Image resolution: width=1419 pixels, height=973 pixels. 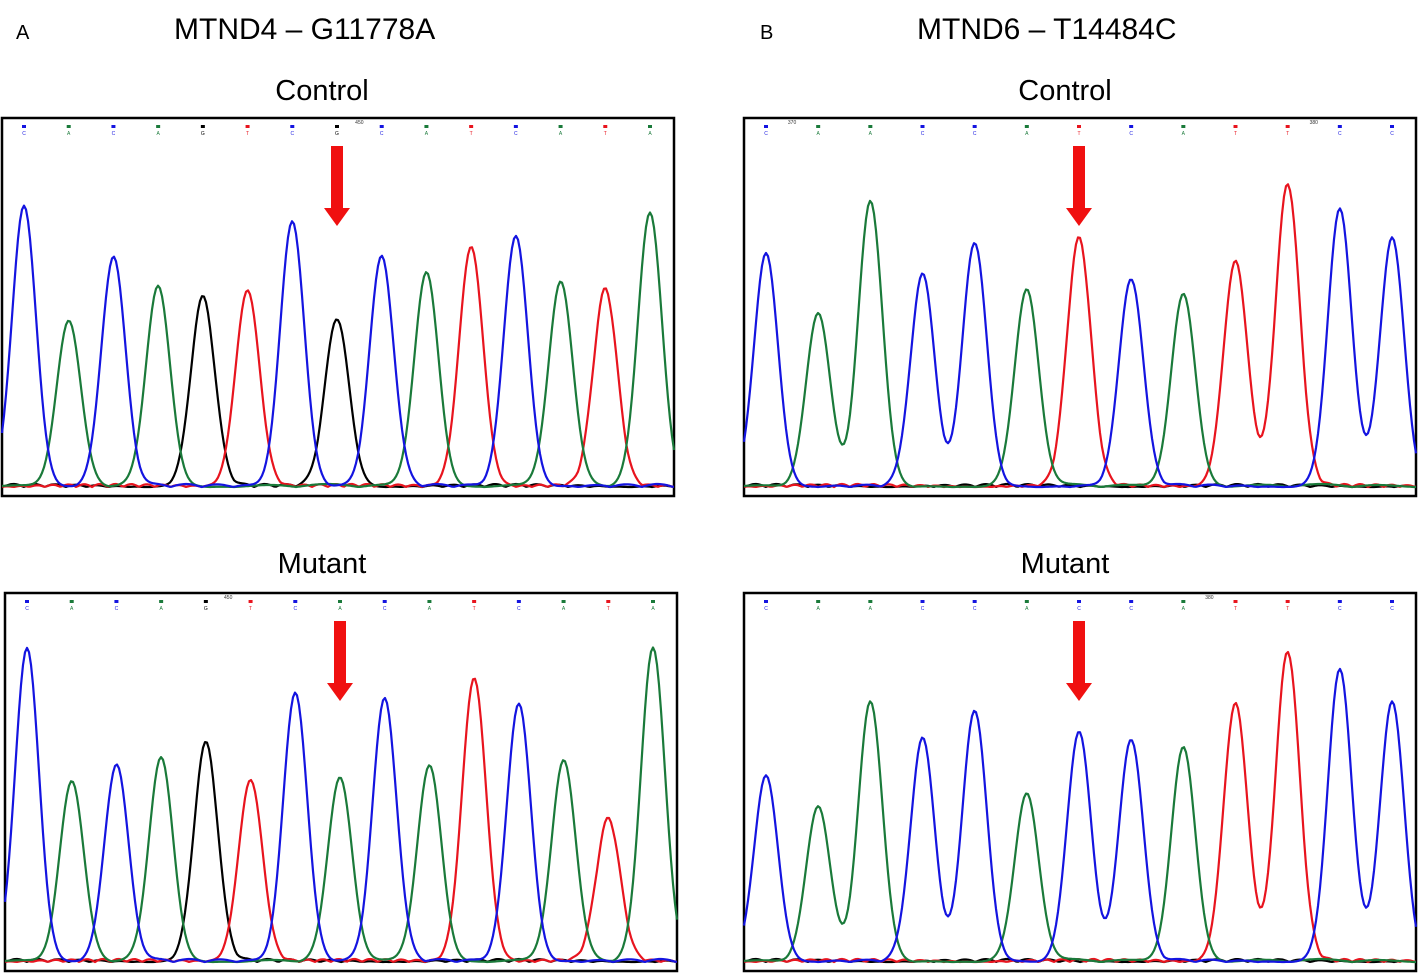 What do you see at coordinates (1047, 29) in the screenshot?
I see `panel-b-gene-title: MTND6 – T14484C` at bounding box center [1047, 29].